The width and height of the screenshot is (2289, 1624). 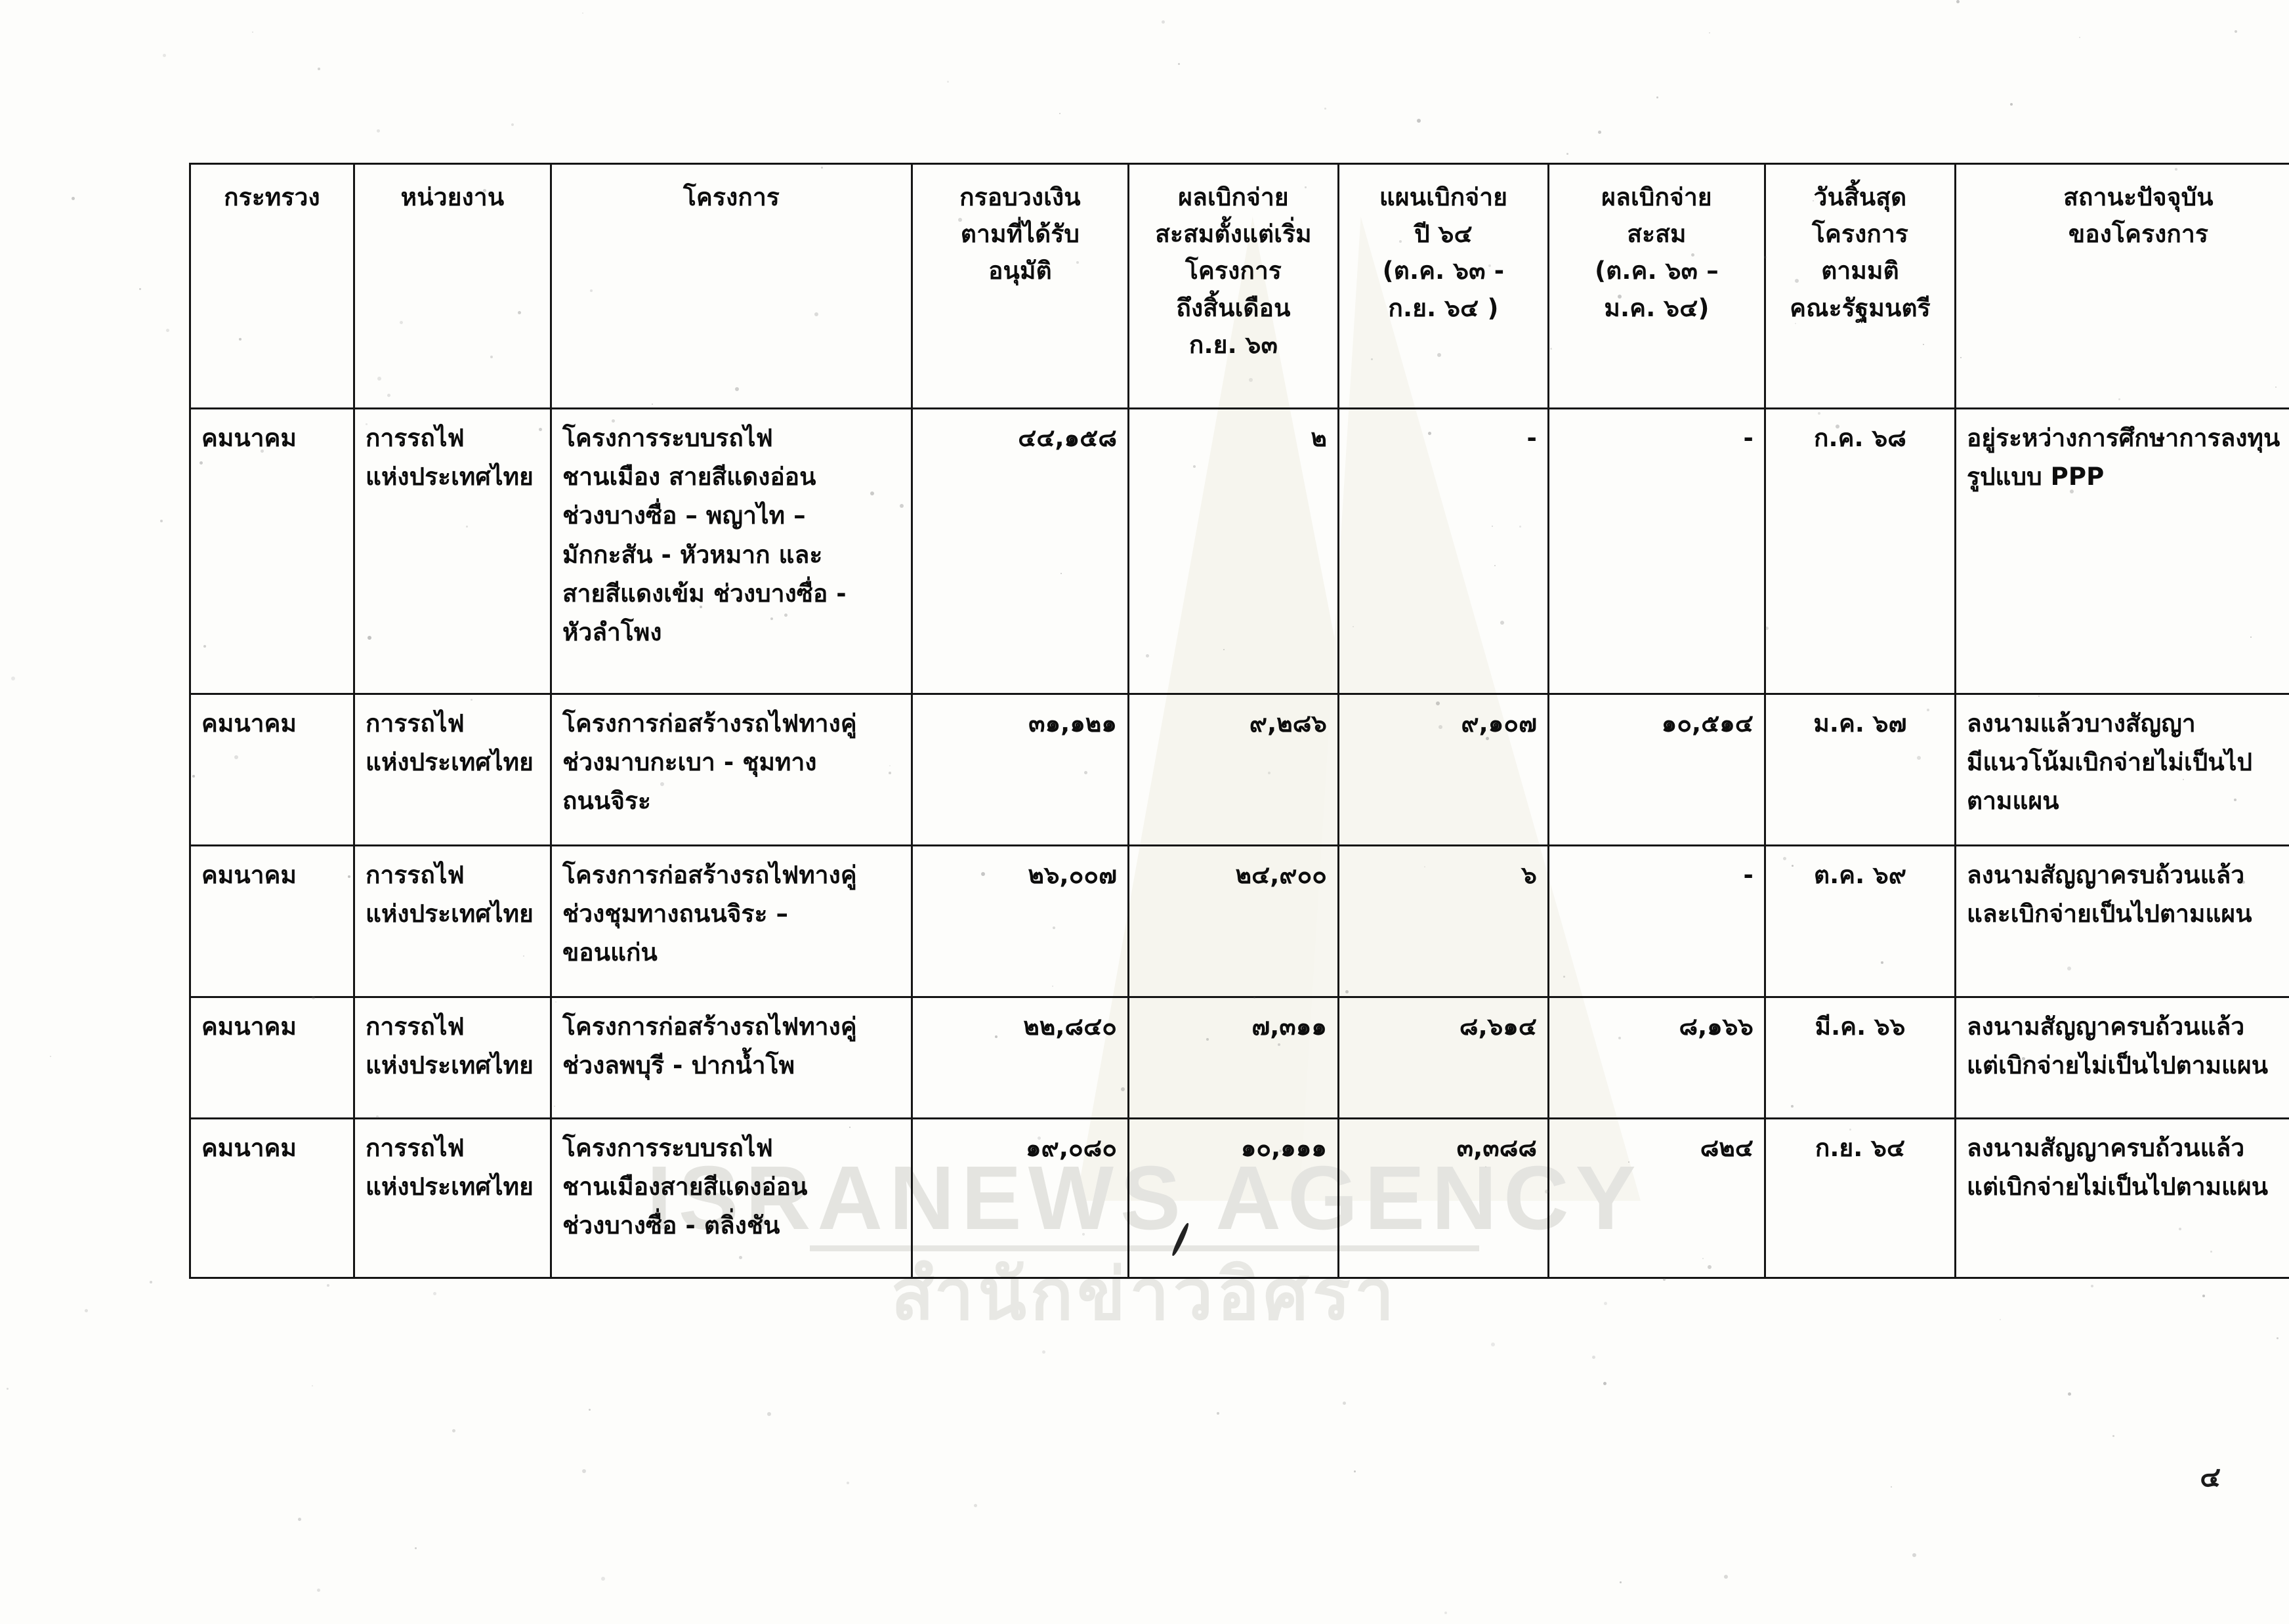 What do you see at coordinates (1860, 1057) in the screenshot?
I see `cell-end-date: มี.ค. ๖๖` at bounding box center [1860, 1057].